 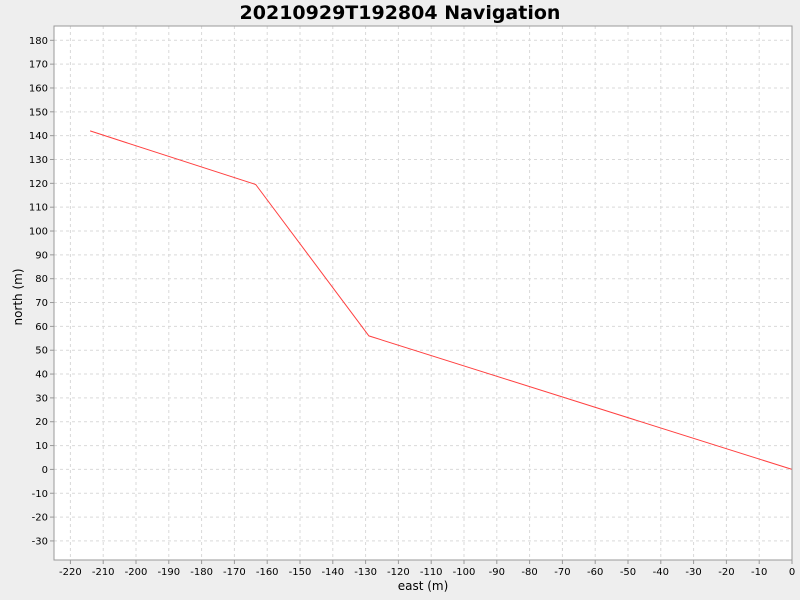 I want to click on y-tick-label: 150, so click(x=38, y=112).